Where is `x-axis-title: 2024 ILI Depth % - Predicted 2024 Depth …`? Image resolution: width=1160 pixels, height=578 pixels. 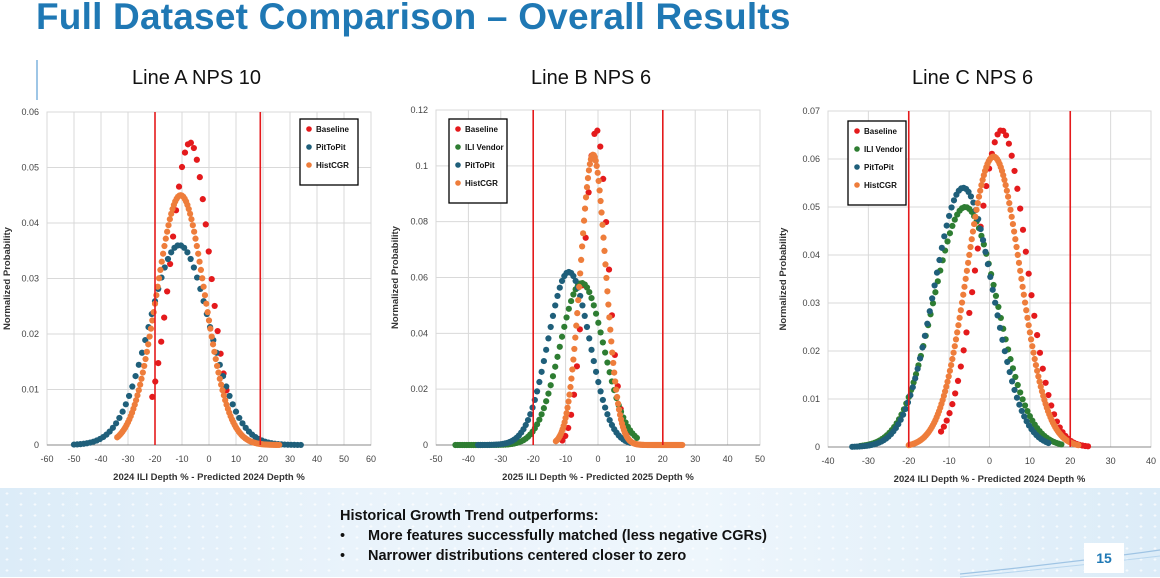
x-axis-title: 2024 ILI Depth % - Predicted 2024 Depth … is located at coordinates (209, 477).